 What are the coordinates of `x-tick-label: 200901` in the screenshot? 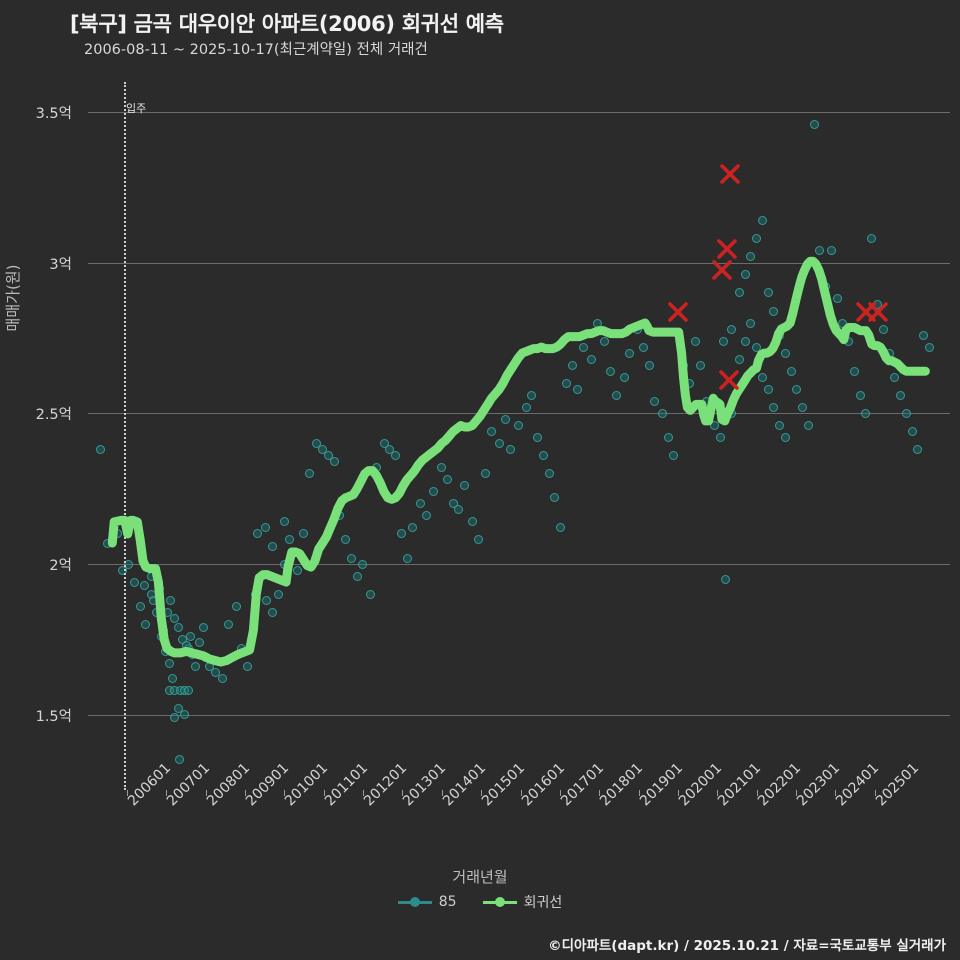 It's located at (268, 785).